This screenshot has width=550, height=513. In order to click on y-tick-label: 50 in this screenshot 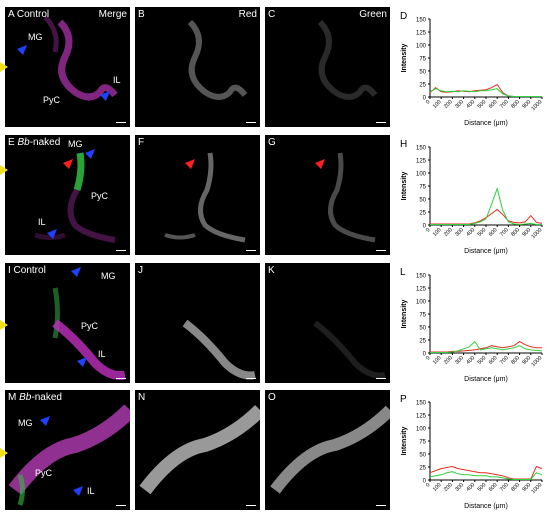, I will do `click(422, 201)`.